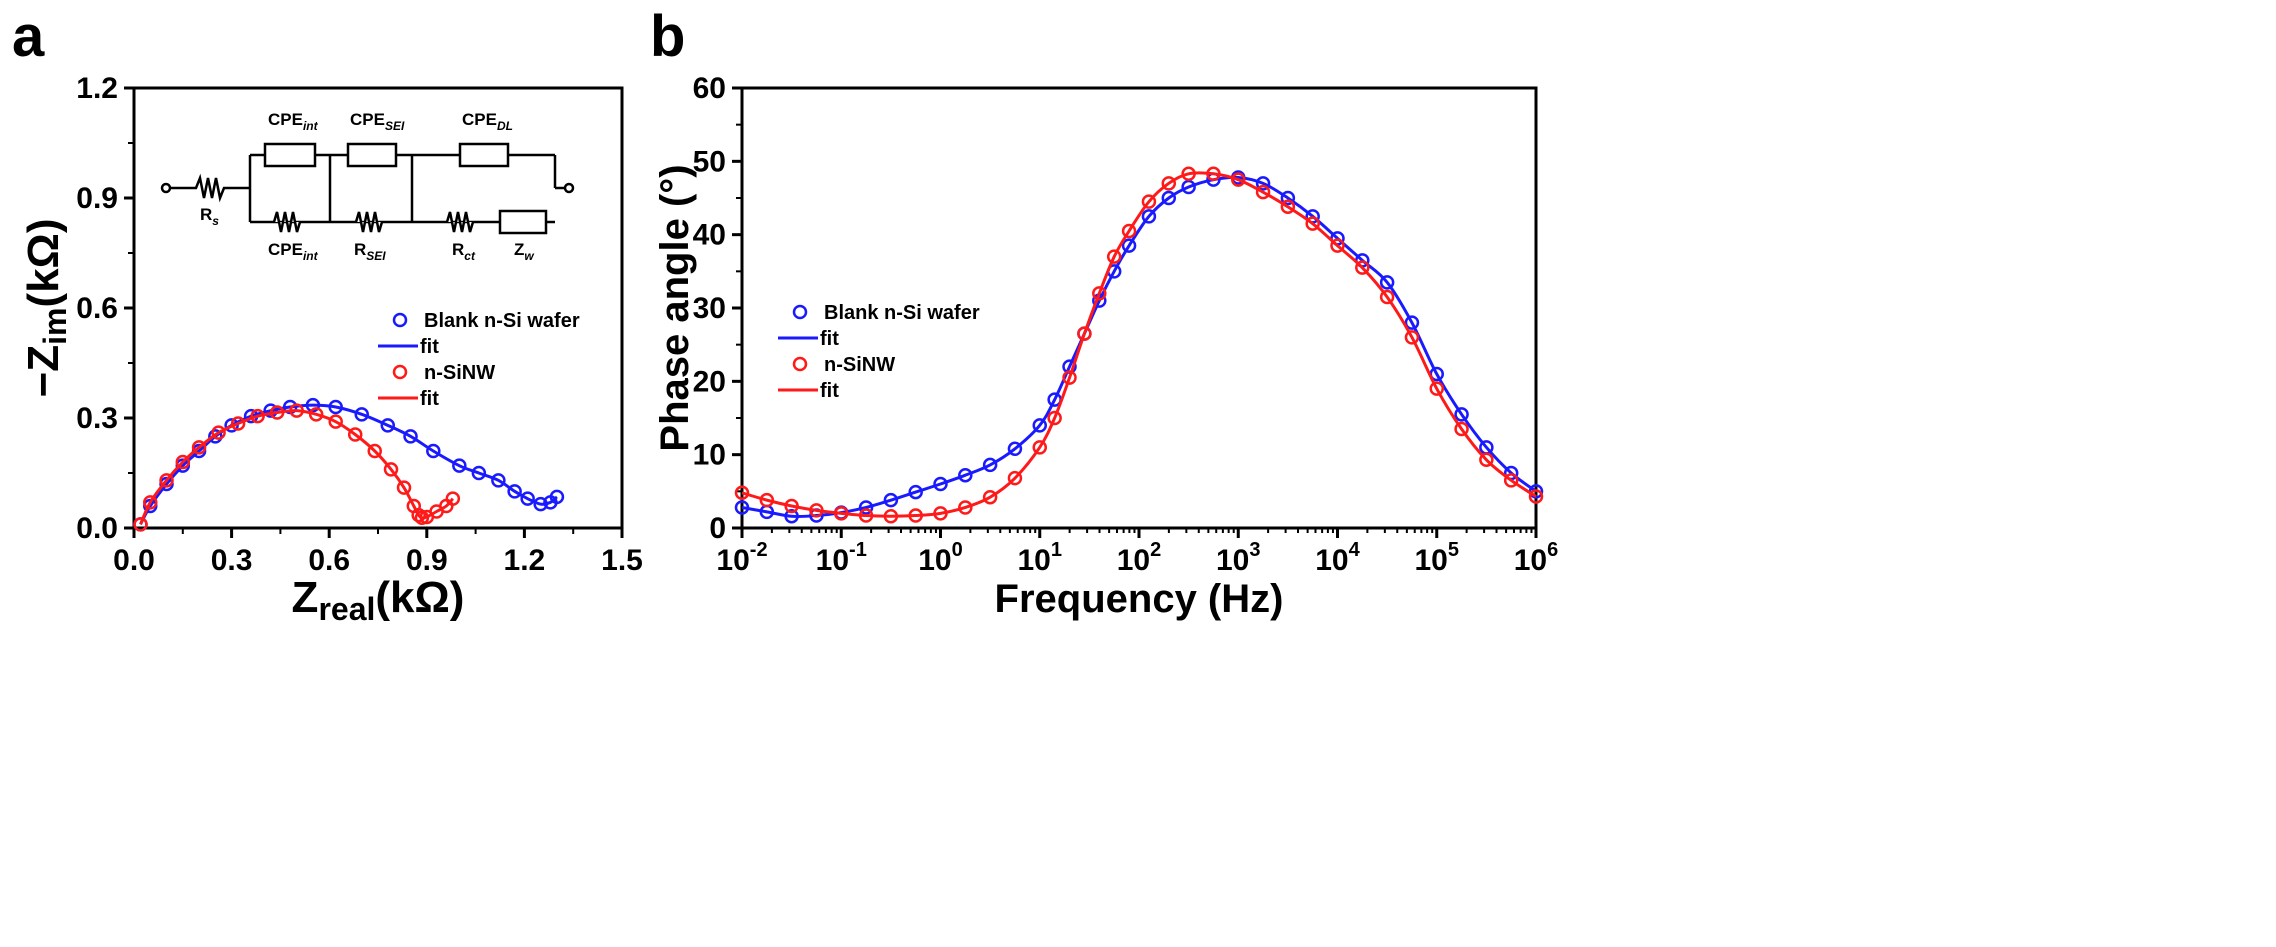 The height and width of the screenshot is (947, 2276). Describe the element at coordinates (97, 198) in the screenshot. I see `y-tick-label: 0.9` at that location.